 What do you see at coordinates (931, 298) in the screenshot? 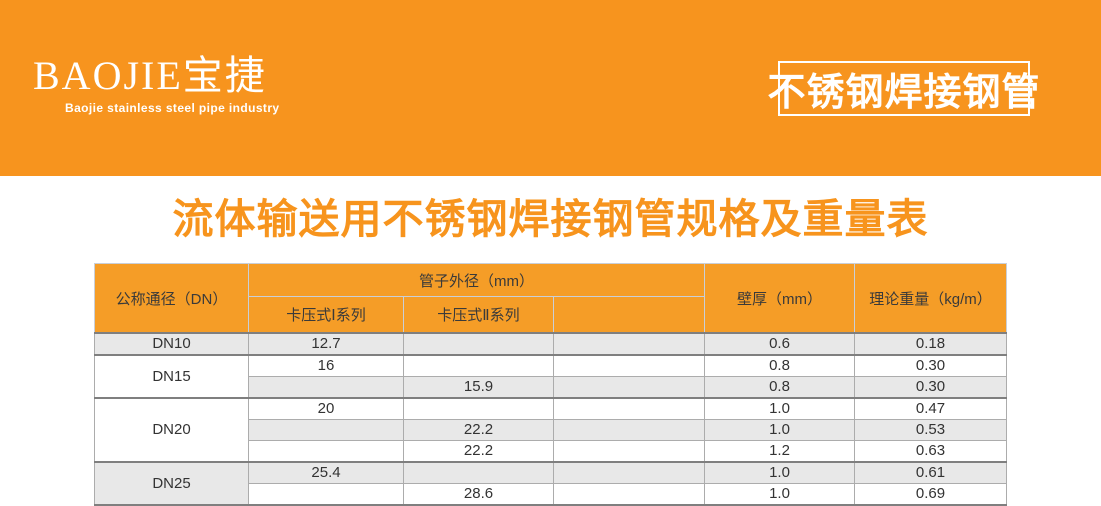
I see `header-theoretical-weight: 理论重量（kg/m）` at bounding box center [931, 298].